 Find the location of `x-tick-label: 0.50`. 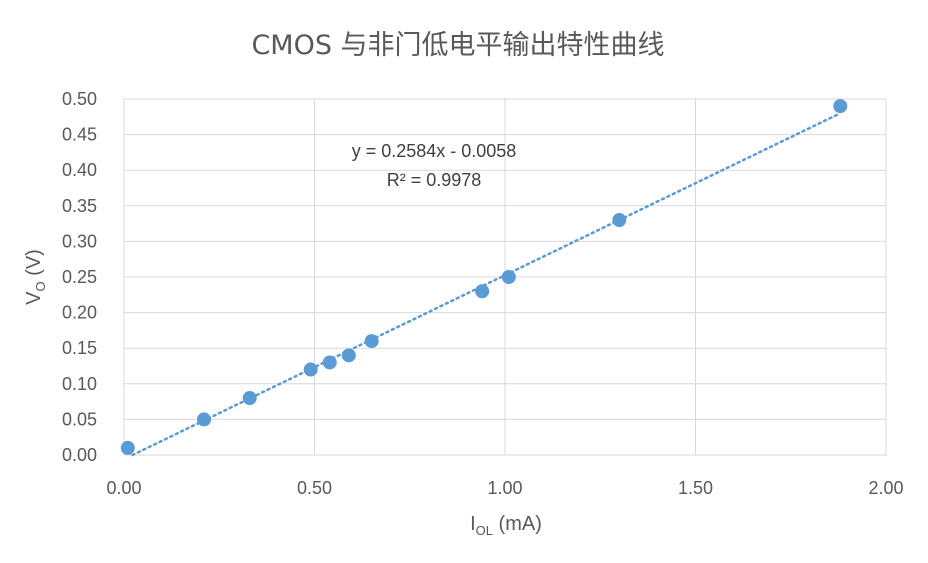

x-tick-label: 0.50 is located at coordinates (314, 488).